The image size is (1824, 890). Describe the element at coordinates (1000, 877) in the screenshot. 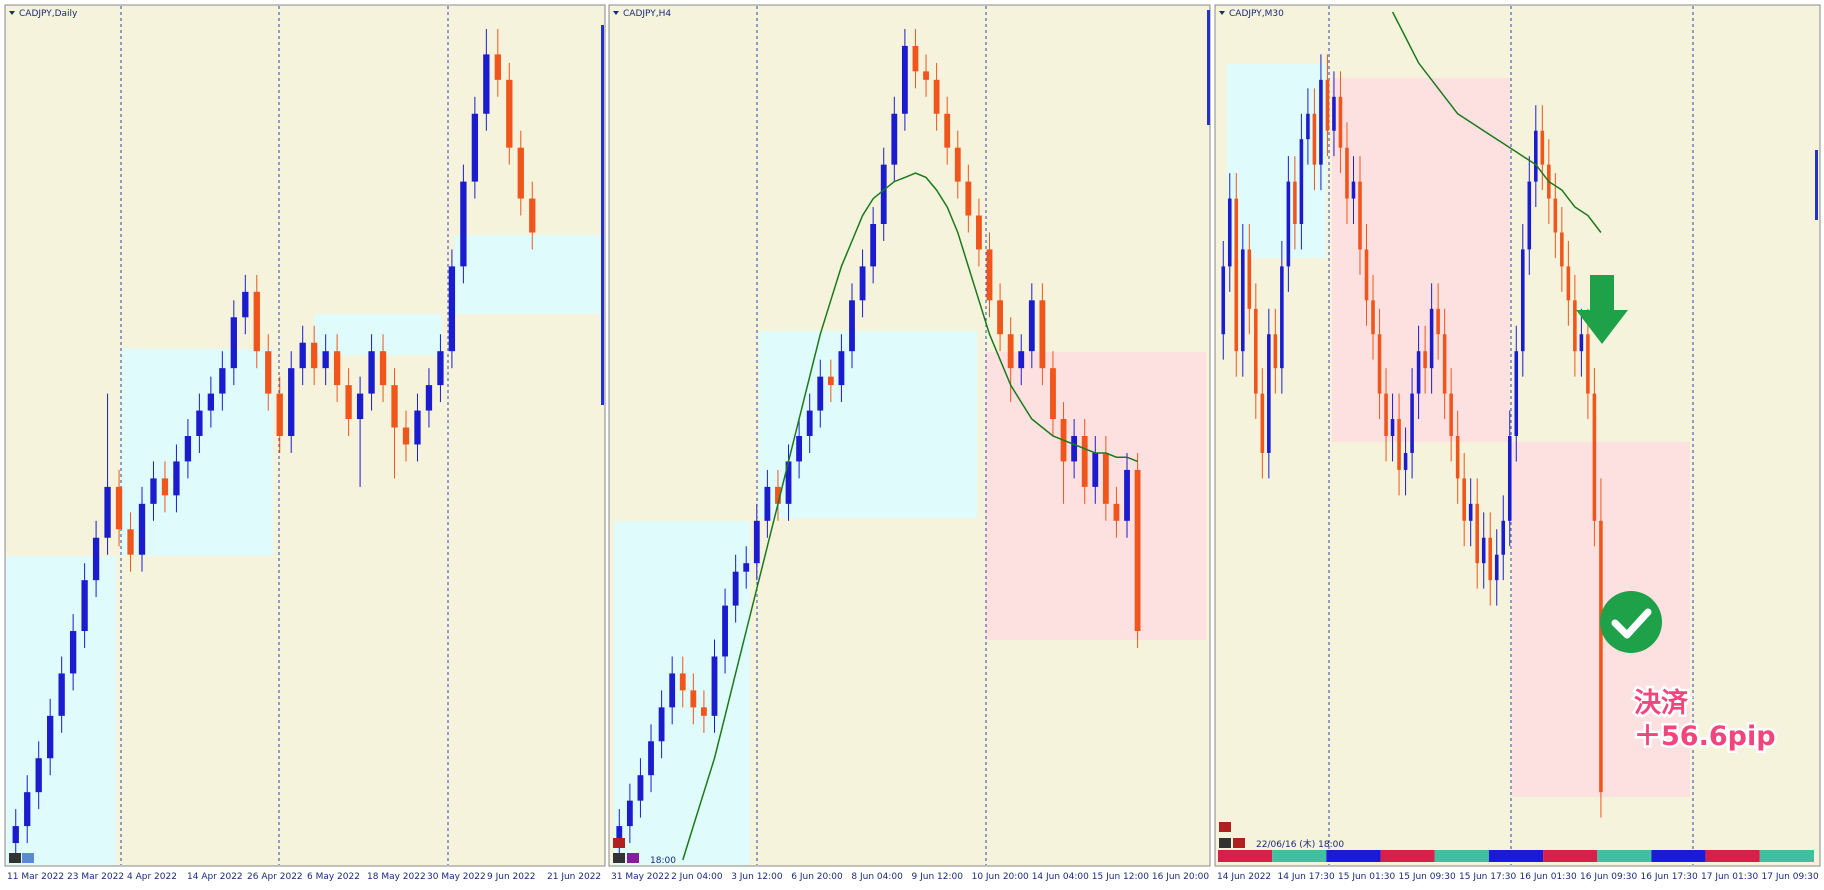

I see `x-tick-label: 10 Jun 20:00` at that location.